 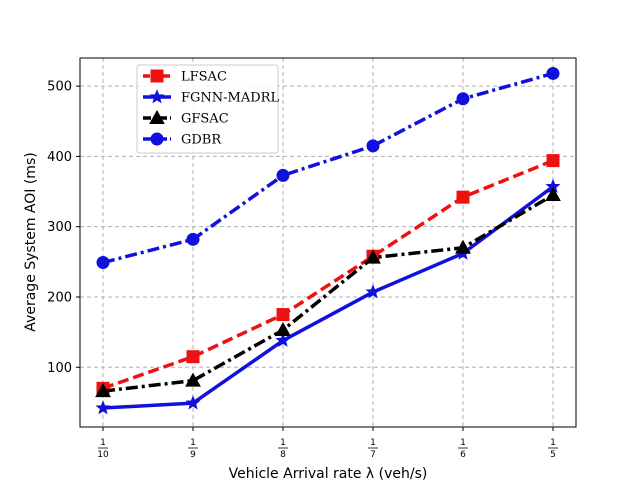 What do you see at coordinates (59, 87) in the screenshot?
I see `y-tick-label: 500` at bounding box center [59, 87].